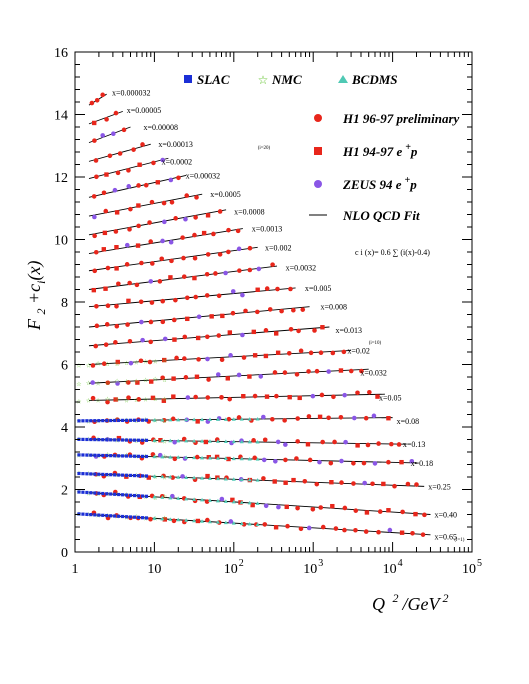  Describe the element at coordinates (445, 536) in the screenshot. I see `bin-label: x=0.65` at that location.